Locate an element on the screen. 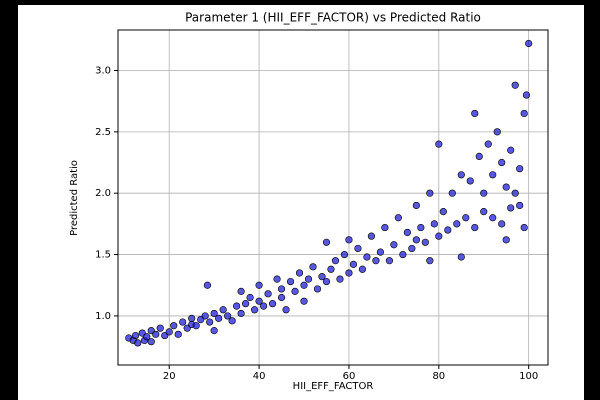 The image size is (600, 400). x-tick-label: 80 is located at coordinates (438, 376).